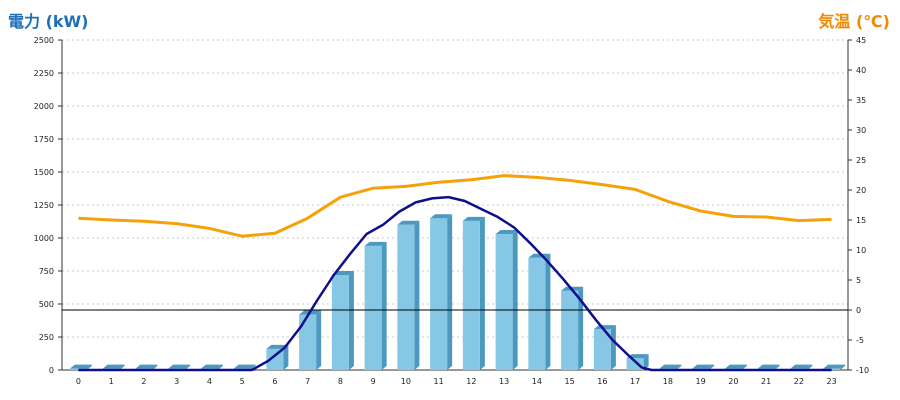 This screenshot has width=900, height=400. What do you see at coordinates (861, 100) in the screenshot?
I see `right-tick-label: 35` at bounding box center [861, 100].